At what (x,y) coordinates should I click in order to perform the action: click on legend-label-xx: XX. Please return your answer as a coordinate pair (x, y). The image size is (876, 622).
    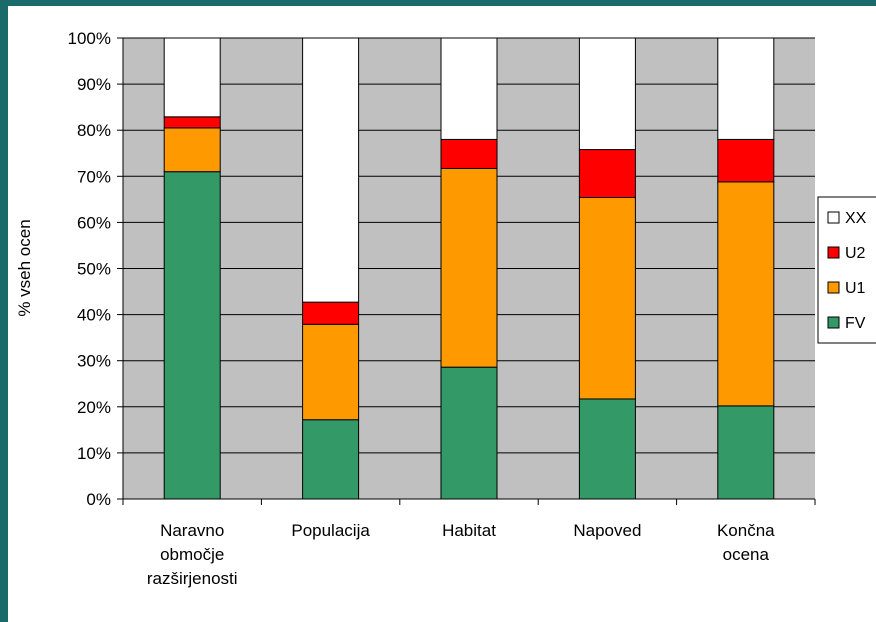
    Looking at the image, I should click on (856, 218).